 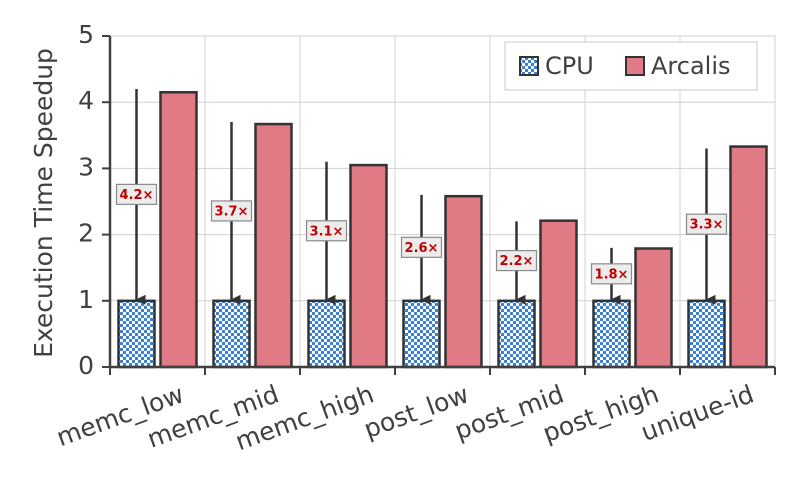 I want to click on y-tick-label: 2, so click(x=86, y=233).